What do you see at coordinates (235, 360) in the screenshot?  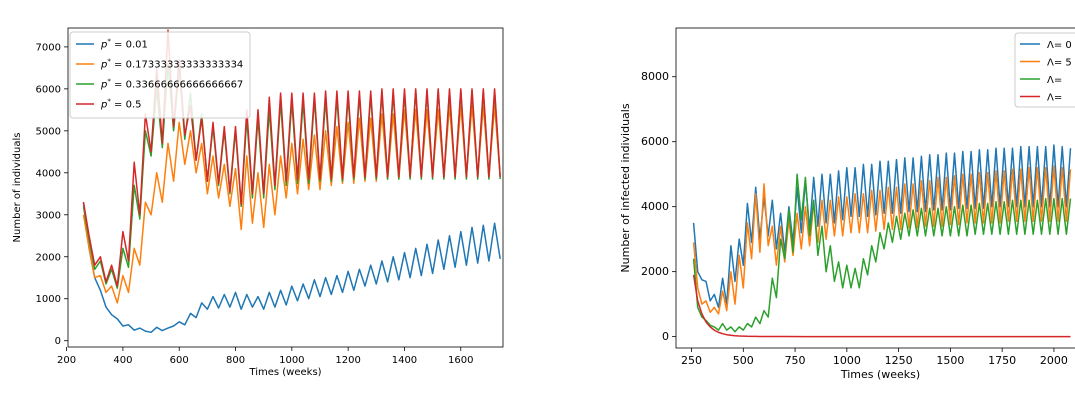 I see `x-tick-label: 800` at bounding box center [235, 360].